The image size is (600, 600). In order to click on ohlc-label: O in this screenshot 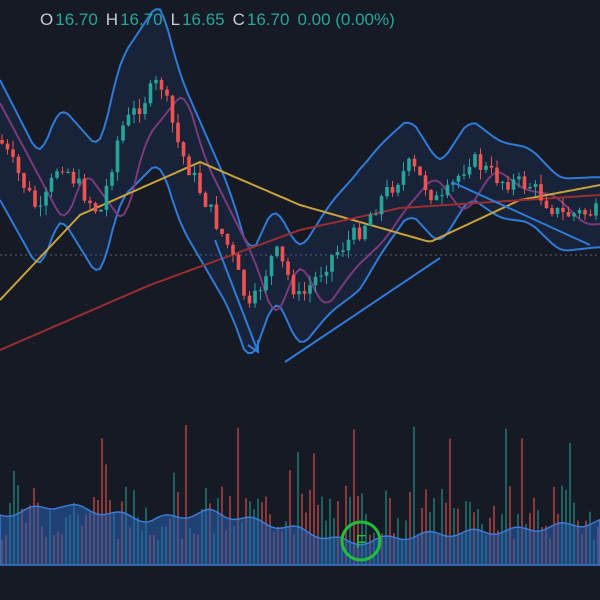, I will do `click(47, 19)`.